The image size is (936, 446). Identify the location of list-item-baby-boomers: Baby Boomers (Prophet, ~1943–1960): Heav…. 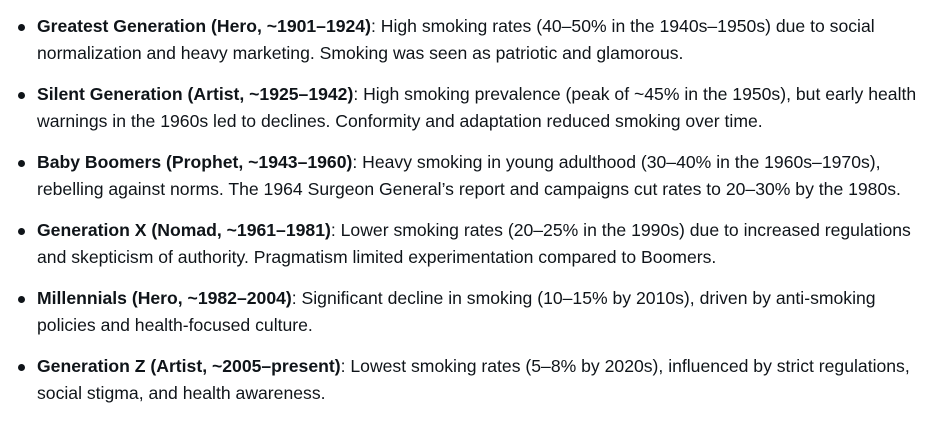
(468, 176).